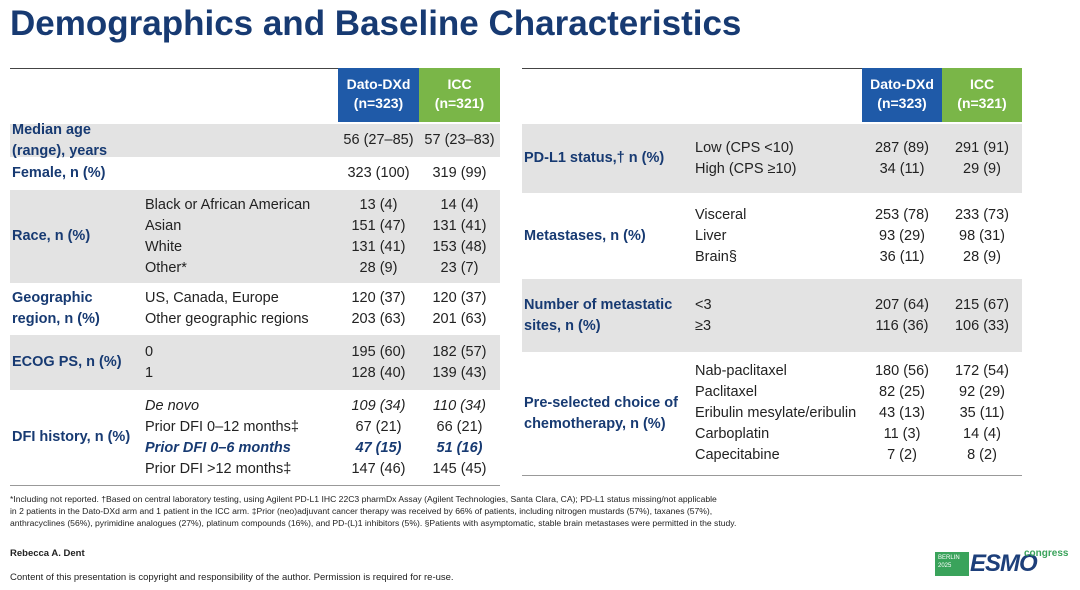  Describe the element at coordinates (737, 455) in the screenshot. I see `row-item: Capecitabine` at that location.